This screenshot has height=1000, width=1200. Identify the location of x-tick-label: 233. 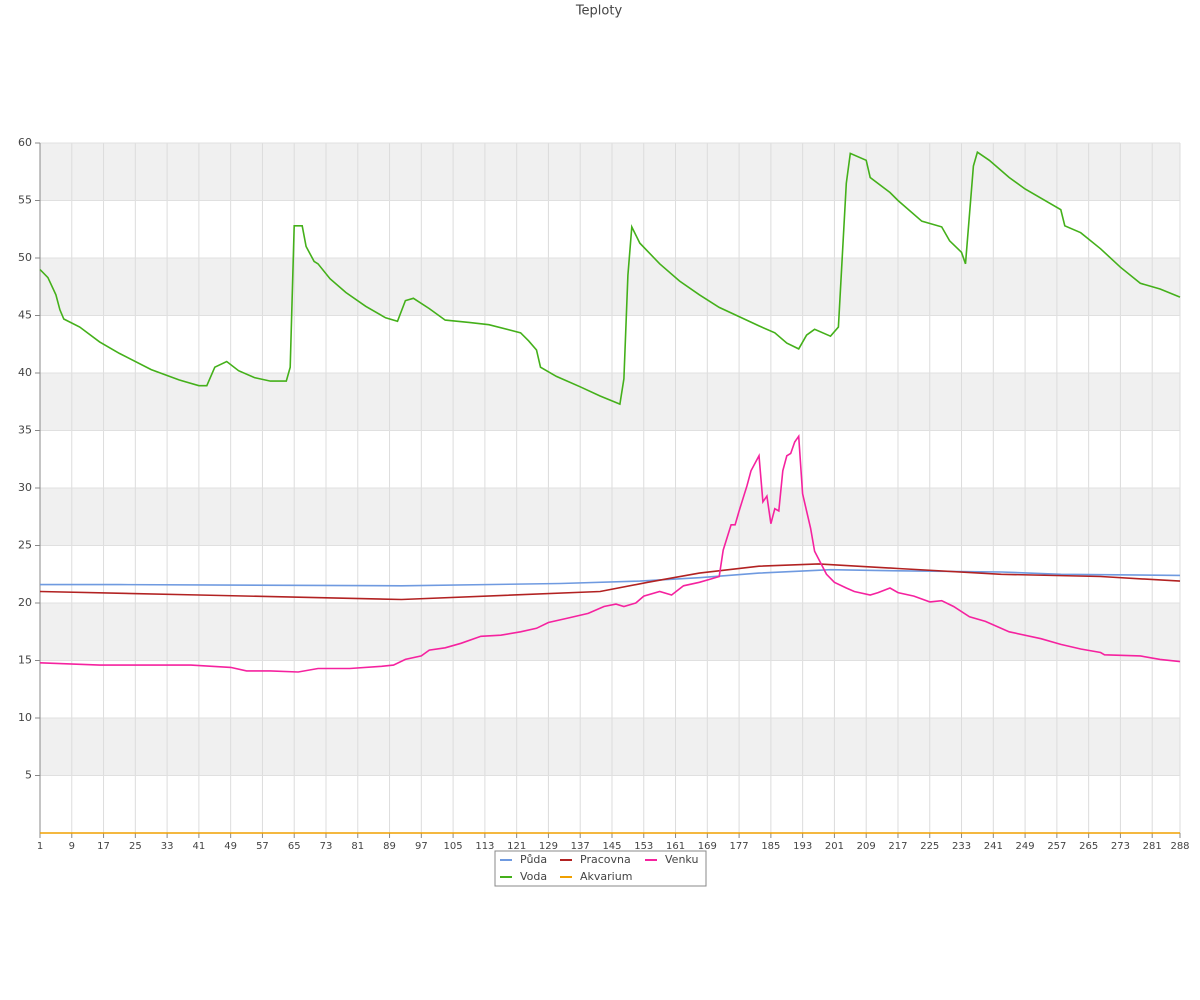
(961, 846).